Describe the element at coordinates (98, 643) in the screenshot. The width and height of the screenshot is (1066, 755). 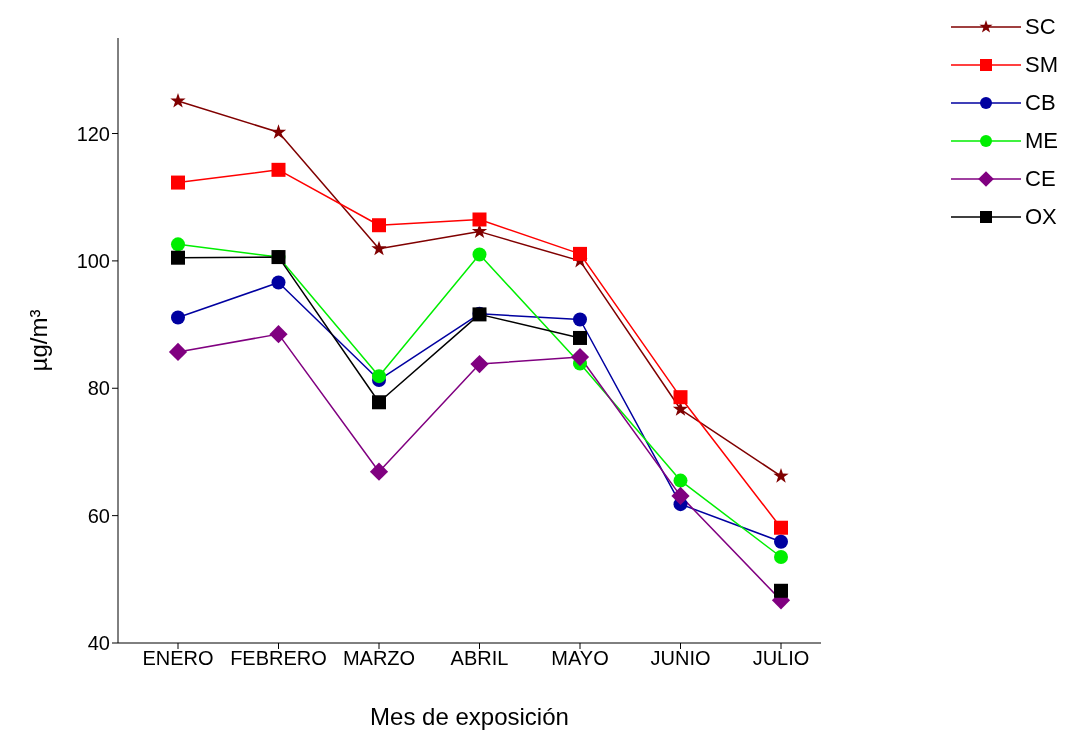
I see `y-tick-label: 40` at that location.